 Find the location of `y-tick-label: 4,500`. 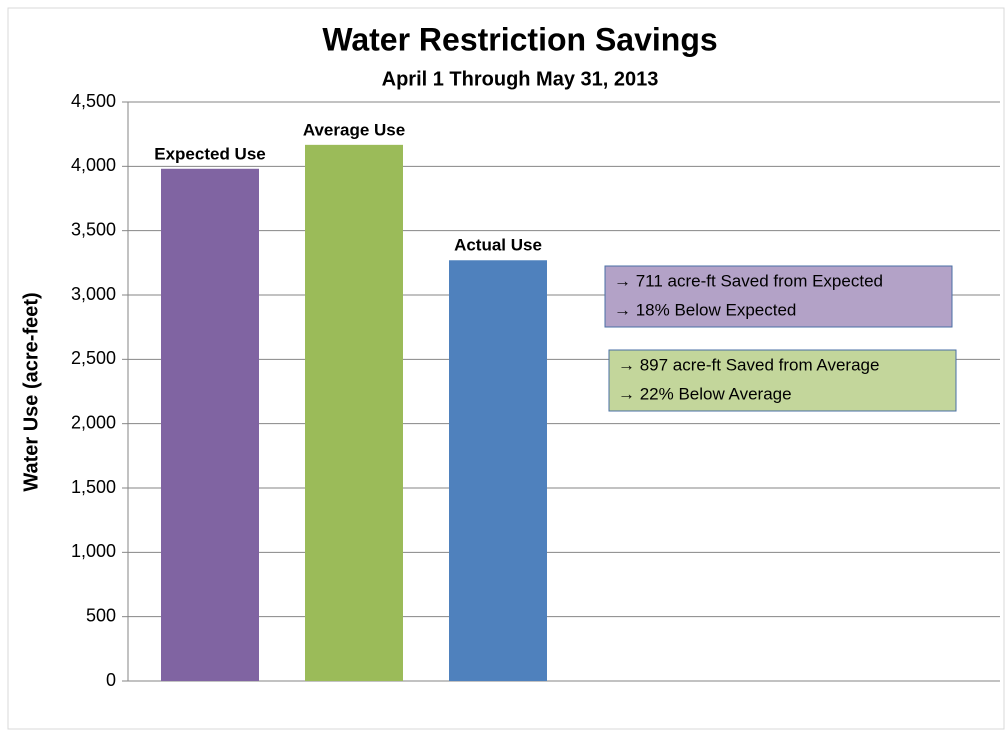

y-tick-label: 4,500 is located at coordinates (93, 101).